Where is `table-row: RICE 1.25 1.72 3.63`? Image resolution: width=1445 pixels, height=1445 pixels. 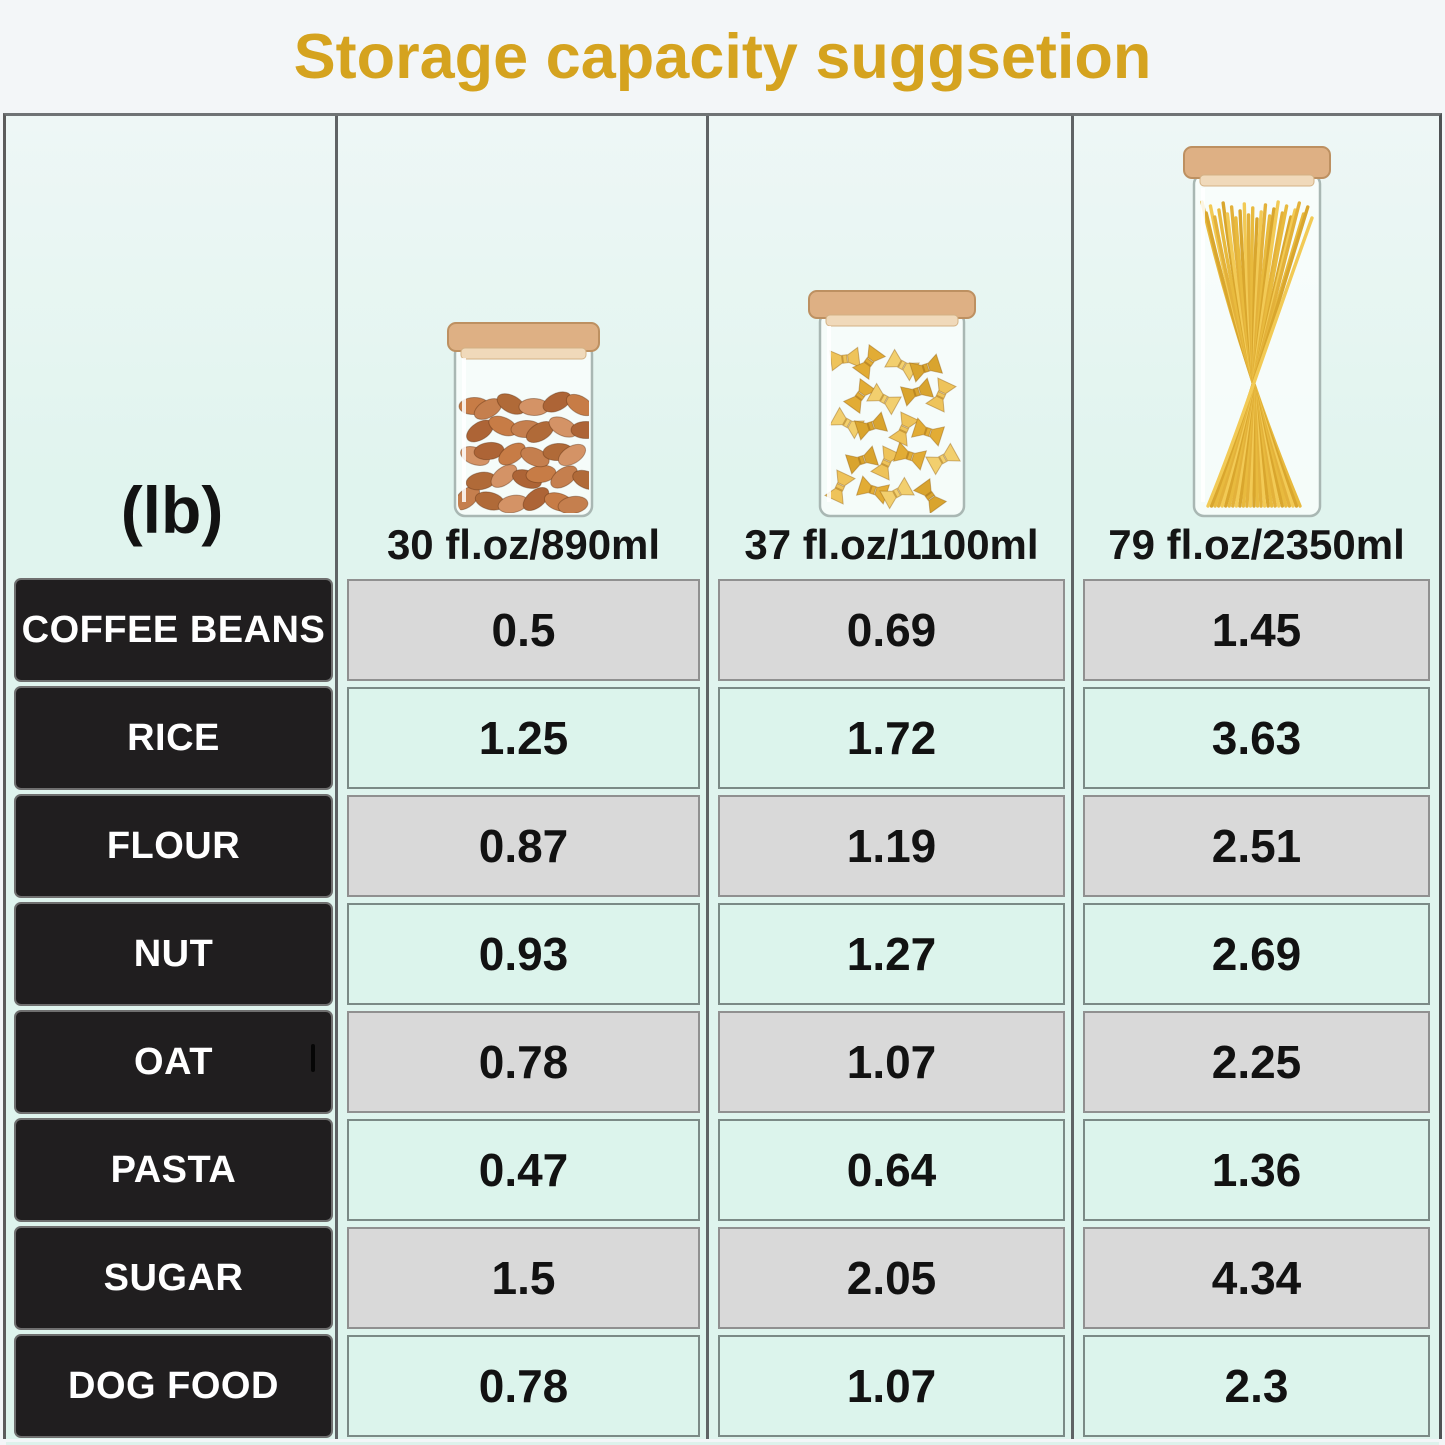 table-row: RICE 1.25 1.72 3.63 is located at coordinates (722, 738).